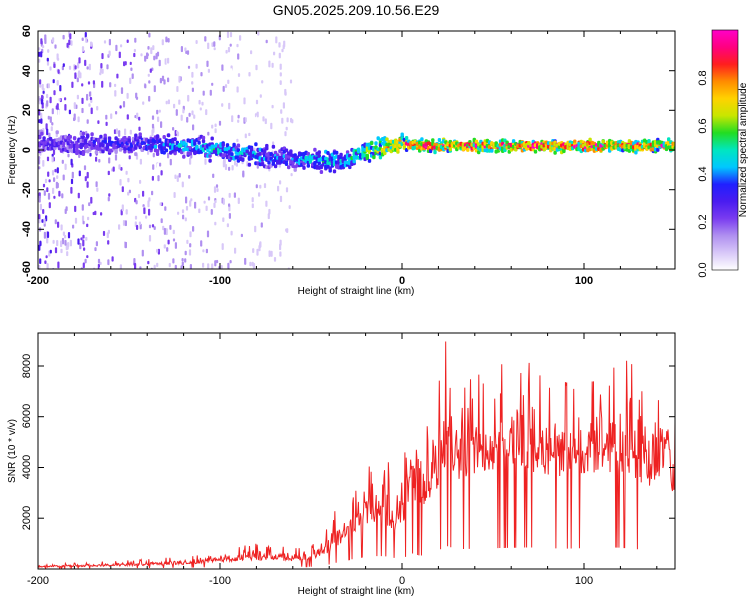 This screenshot has width=750, height=600. I want to click on colorbar-tick-label: 0.0, so click(703, 269).